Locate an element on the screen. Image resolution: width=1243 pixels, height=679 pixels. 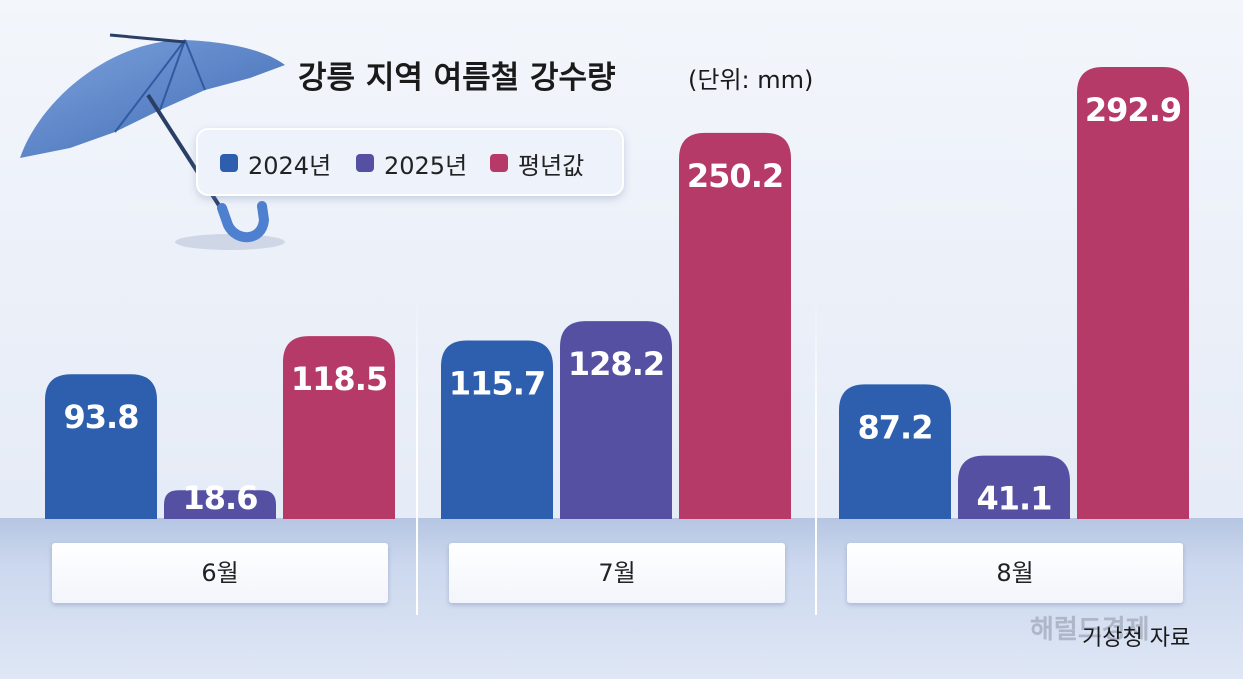
data-label-2025-august: 41.1 is located at coordinates (1014, 499).